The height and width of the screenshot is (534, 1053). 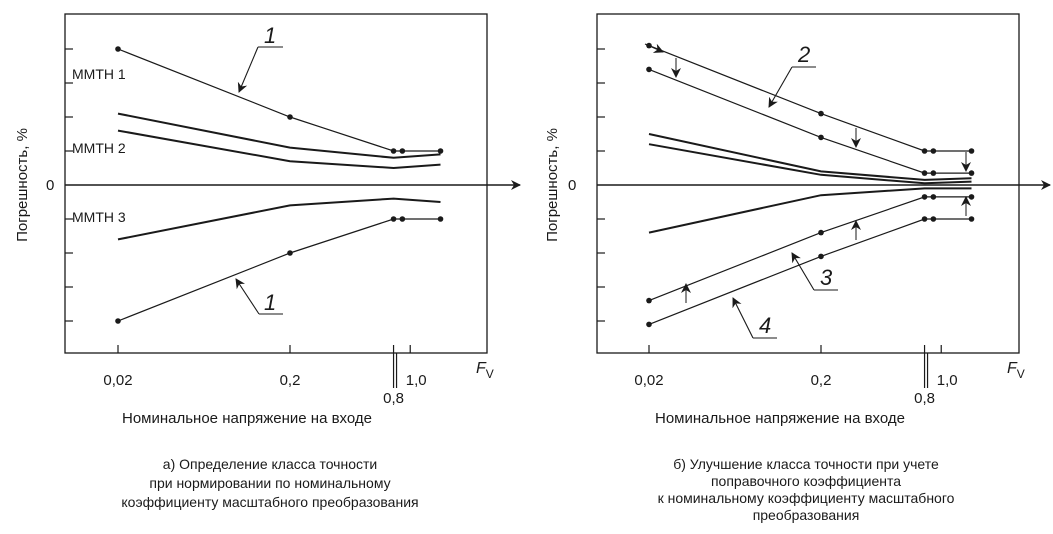 I want to click on chart-a-label-1-top: 1, so click(x=270, y=35).